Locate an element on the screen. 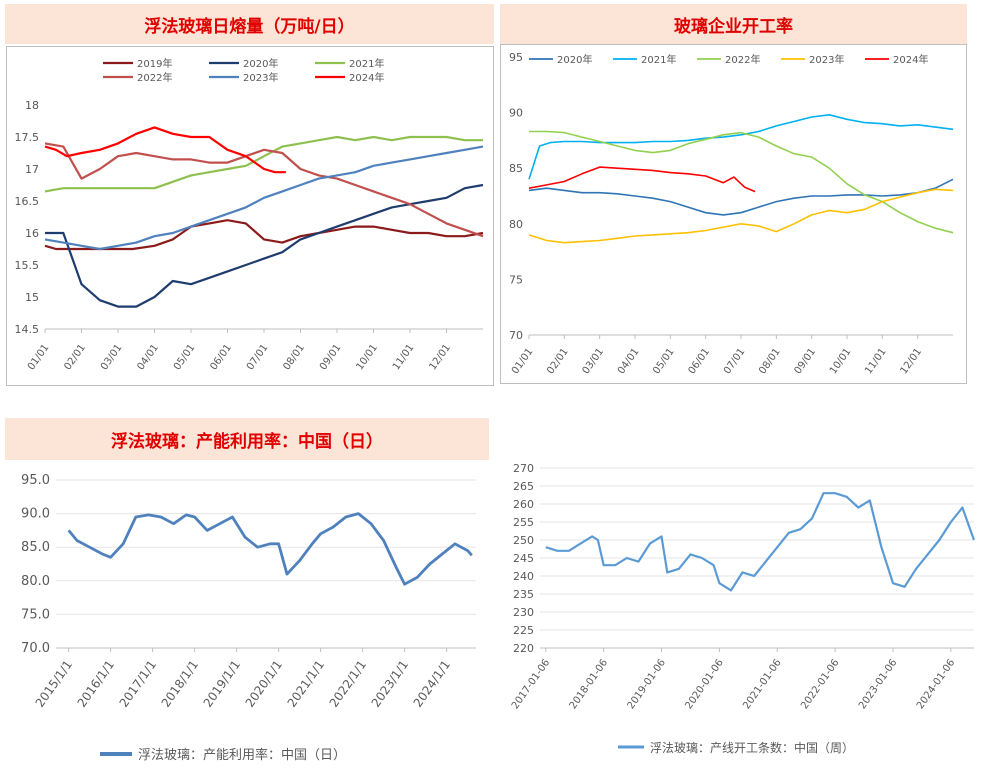  chart1-title-band: 浮法玻璃日熔量（万吨/日） is located at coordinates (249, 24).